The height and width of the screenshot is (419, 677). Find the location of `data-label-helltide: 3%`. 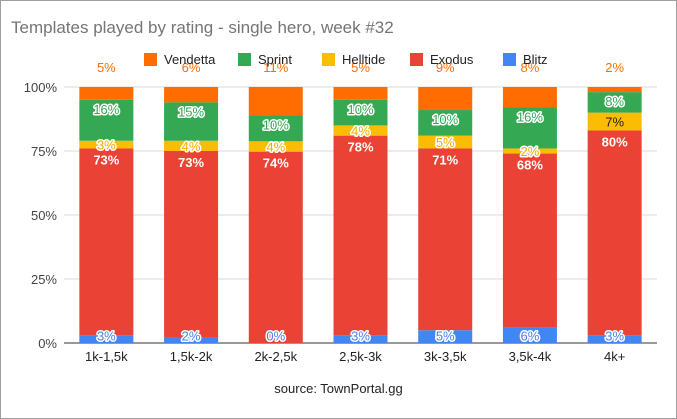

data-label-helltide: 3% is located at coordinates (106, 145).